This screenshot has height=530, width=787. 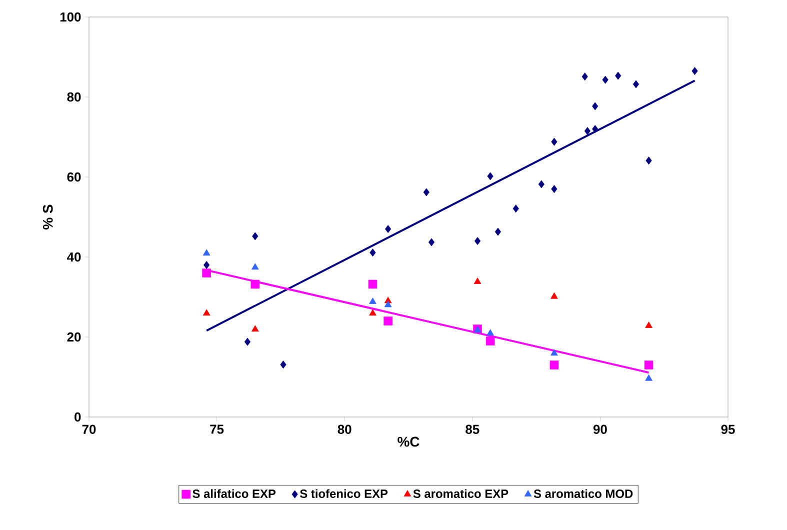 I want to click on x-tick-label: 85, so click(x=473, y=429).